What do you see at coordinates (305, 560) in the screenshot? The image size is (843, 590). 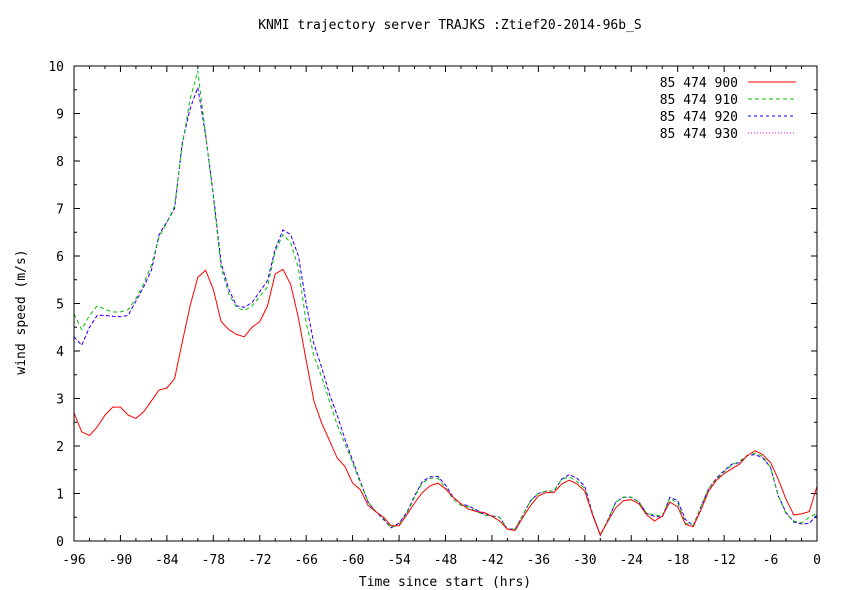 I see `x-tick-label: -66` at bounding box center [305, 560].